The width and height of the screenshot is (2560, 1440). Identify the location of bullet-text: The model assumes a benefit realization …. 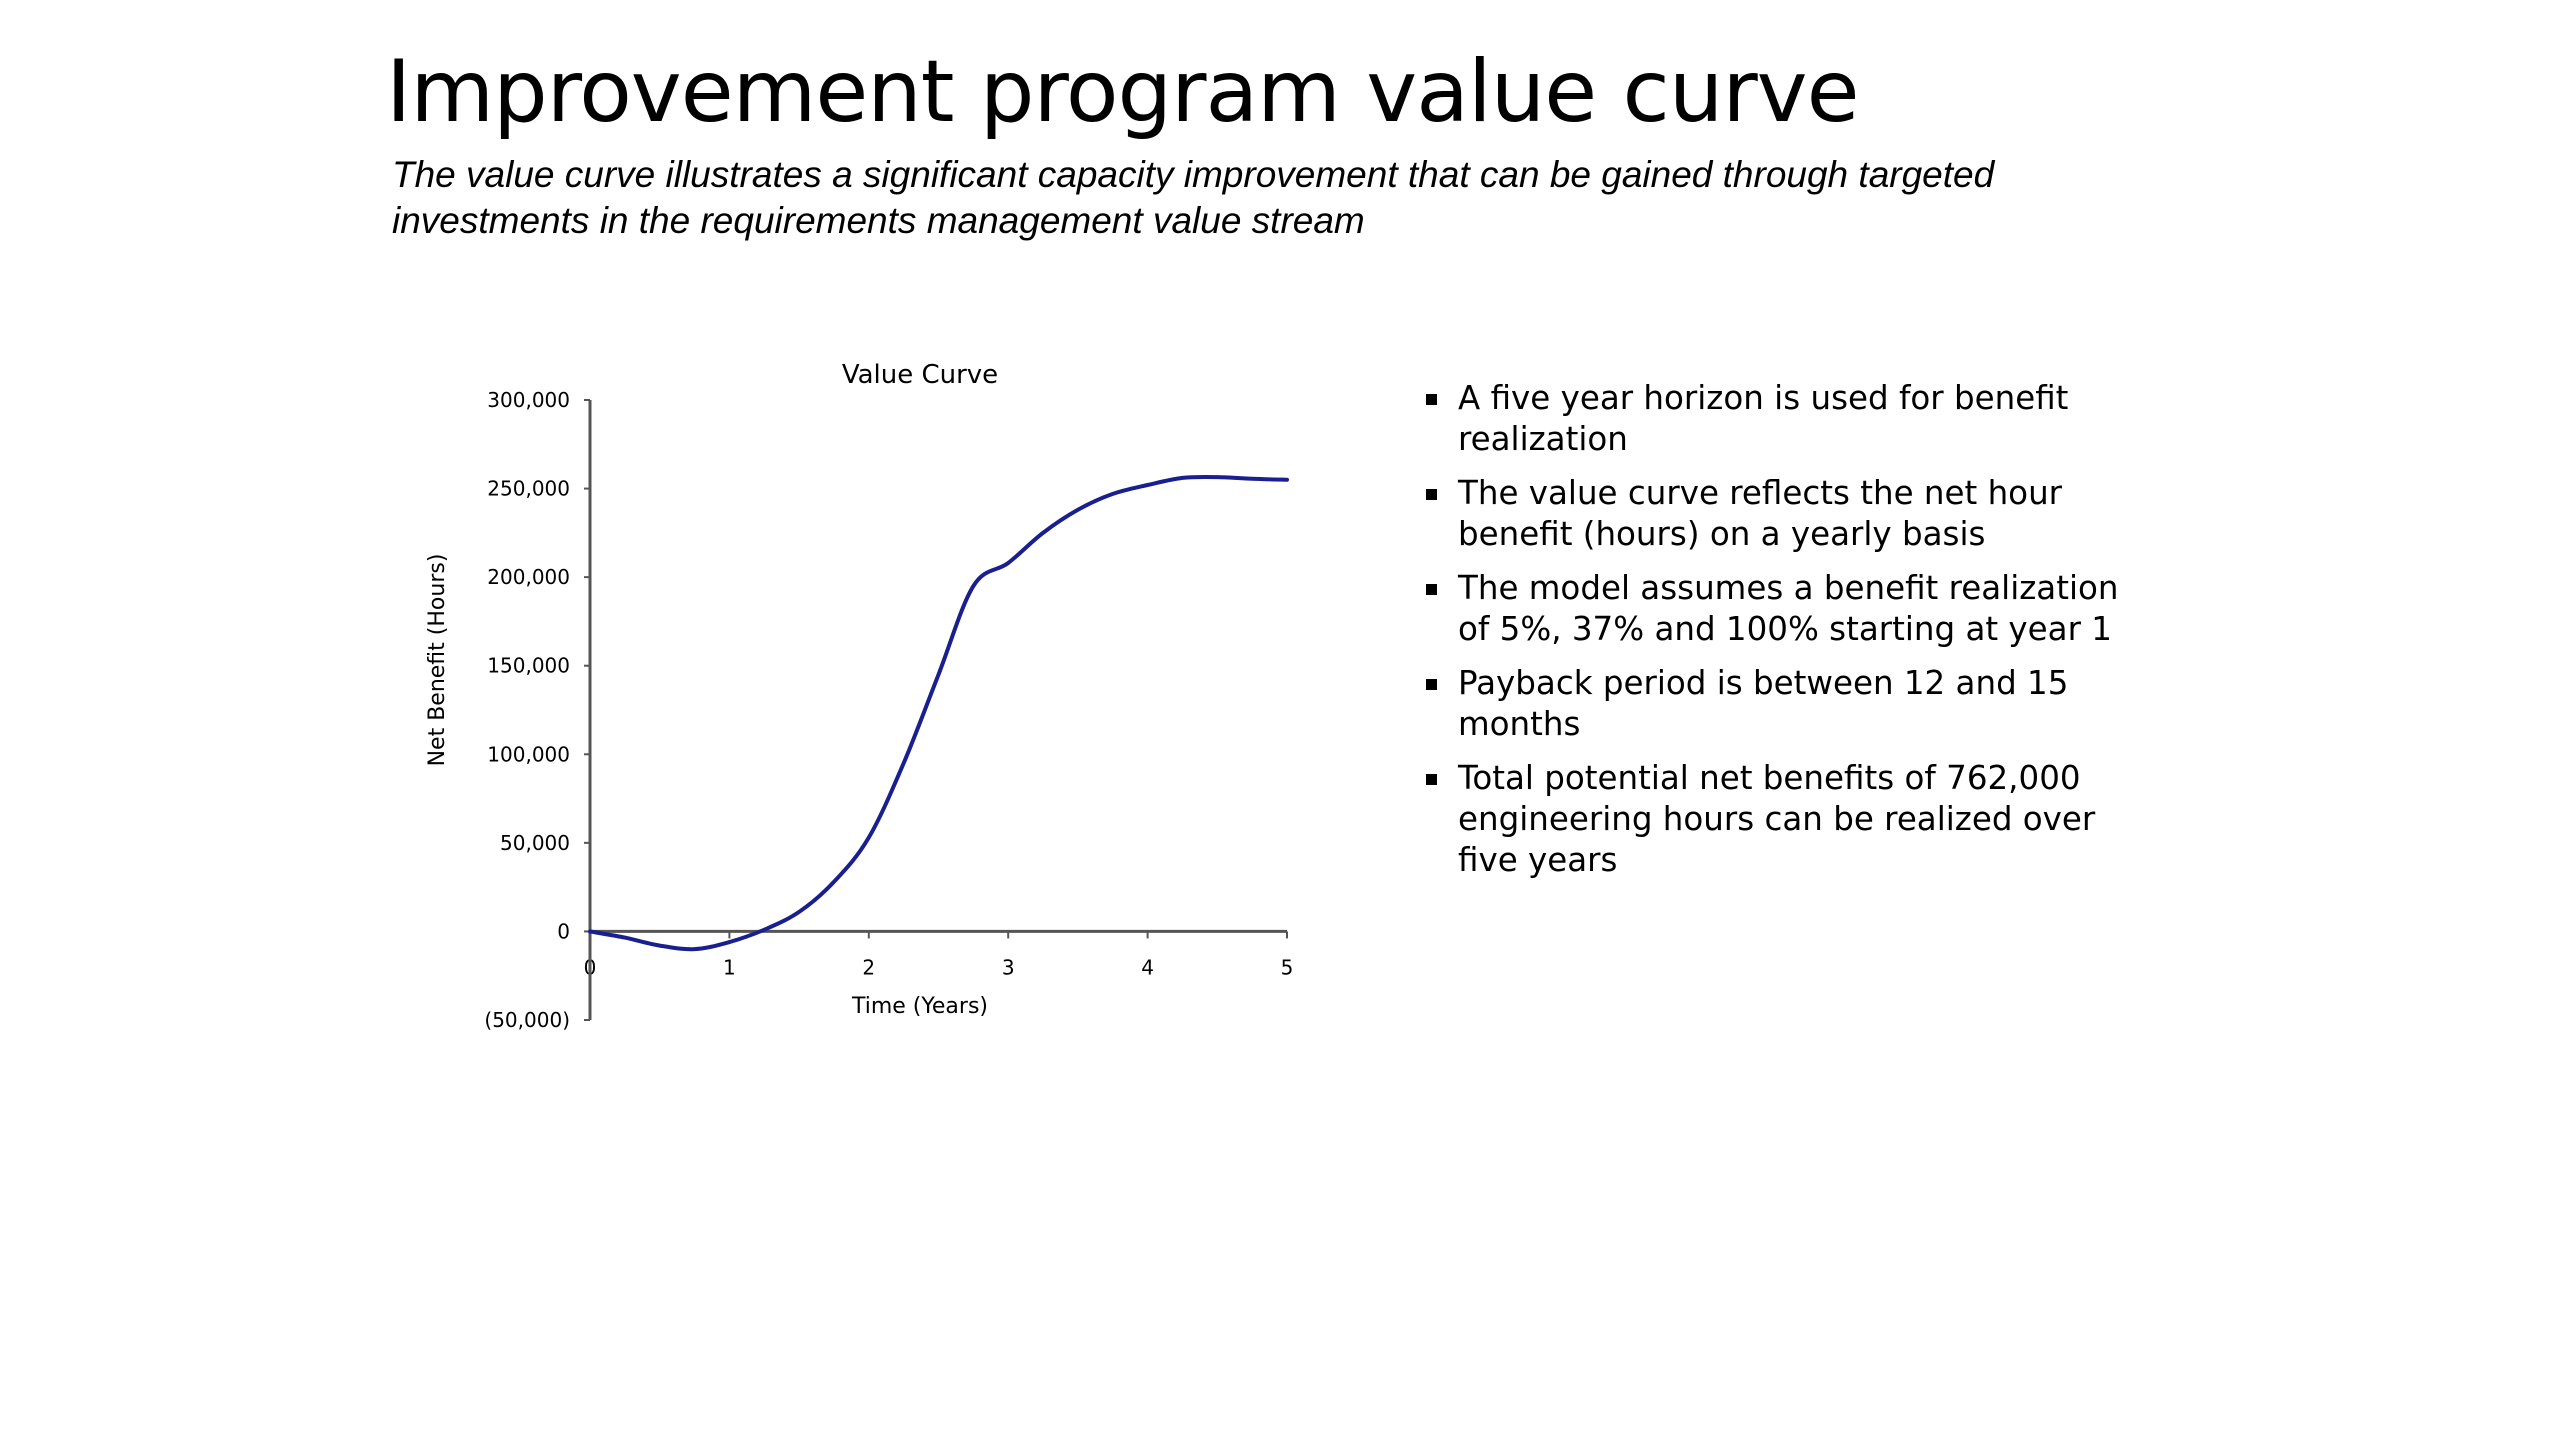
(1788, 608).